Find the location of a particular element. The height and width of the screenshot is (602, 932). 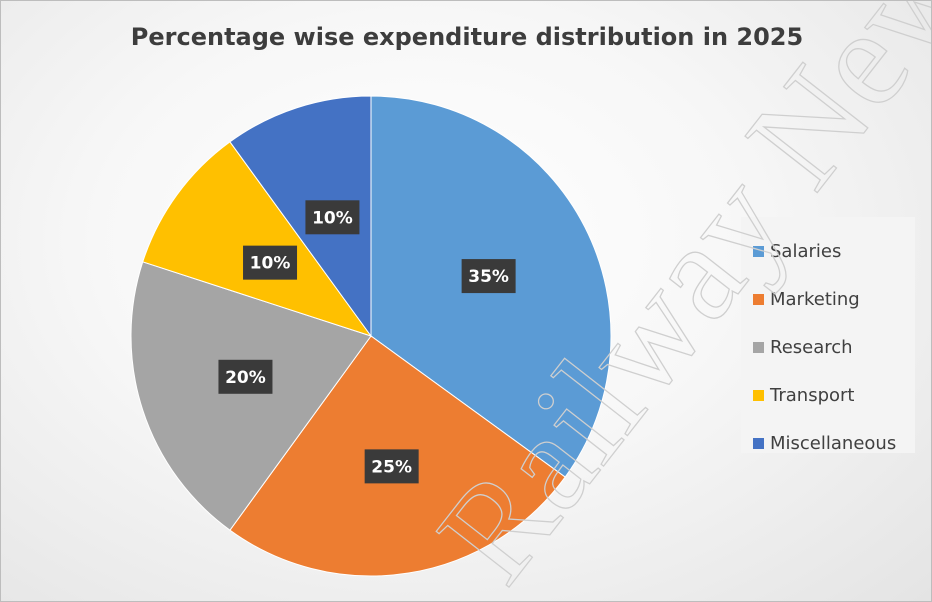

data-label-text: 20% is located at coordinates (245, 378).